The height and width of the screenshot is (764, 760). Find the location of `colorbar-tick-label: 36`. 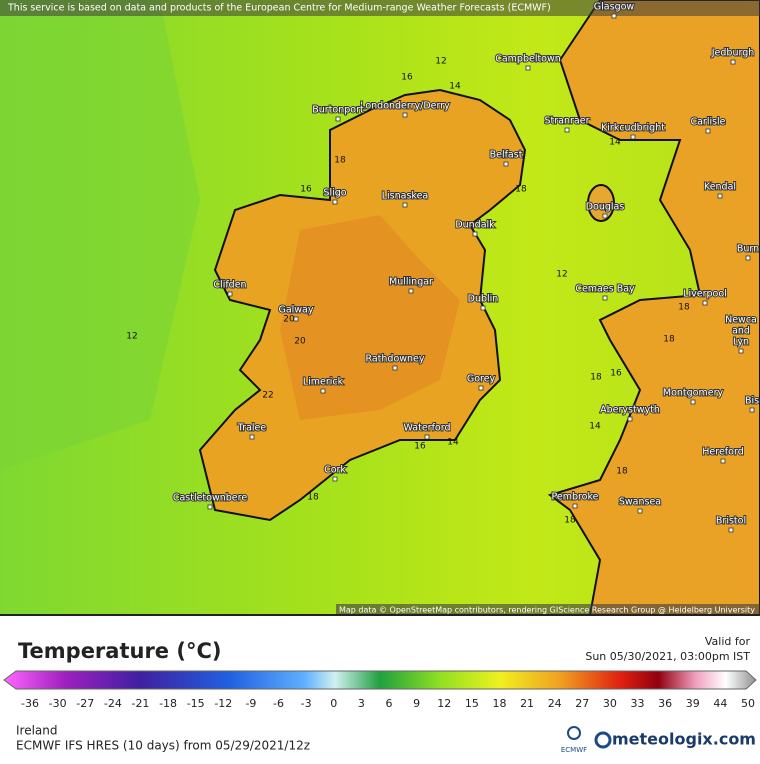

colorbar-tick-label: 36 is located at coordinates (665, 703).